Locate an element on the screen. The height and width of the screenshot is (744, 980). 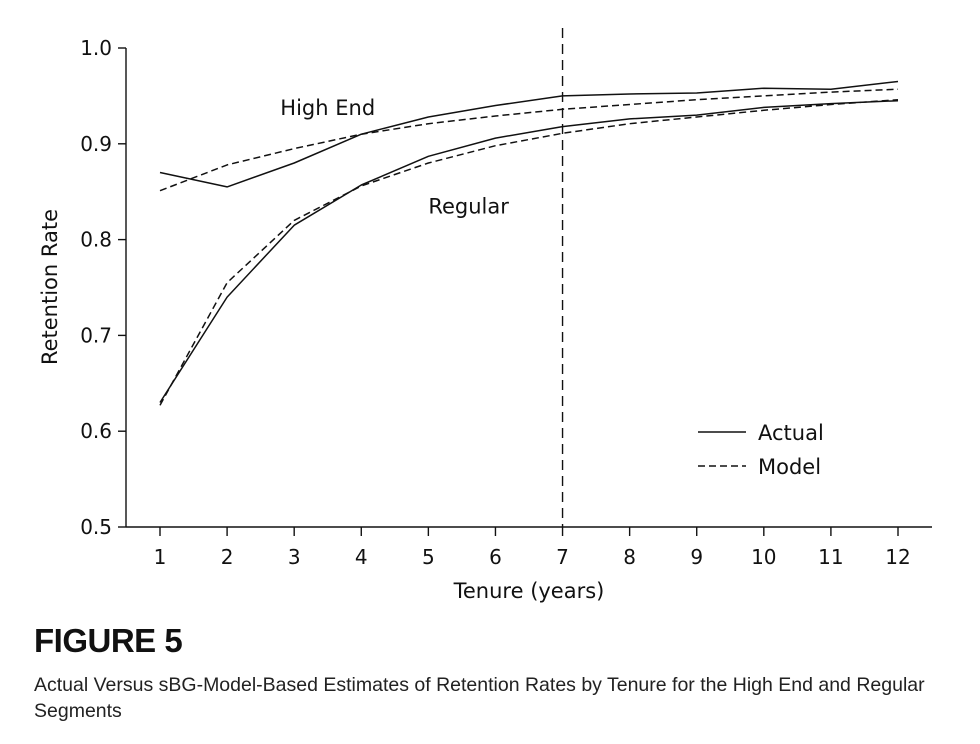
high-end-actual-line is located at coordinates (529, 134).